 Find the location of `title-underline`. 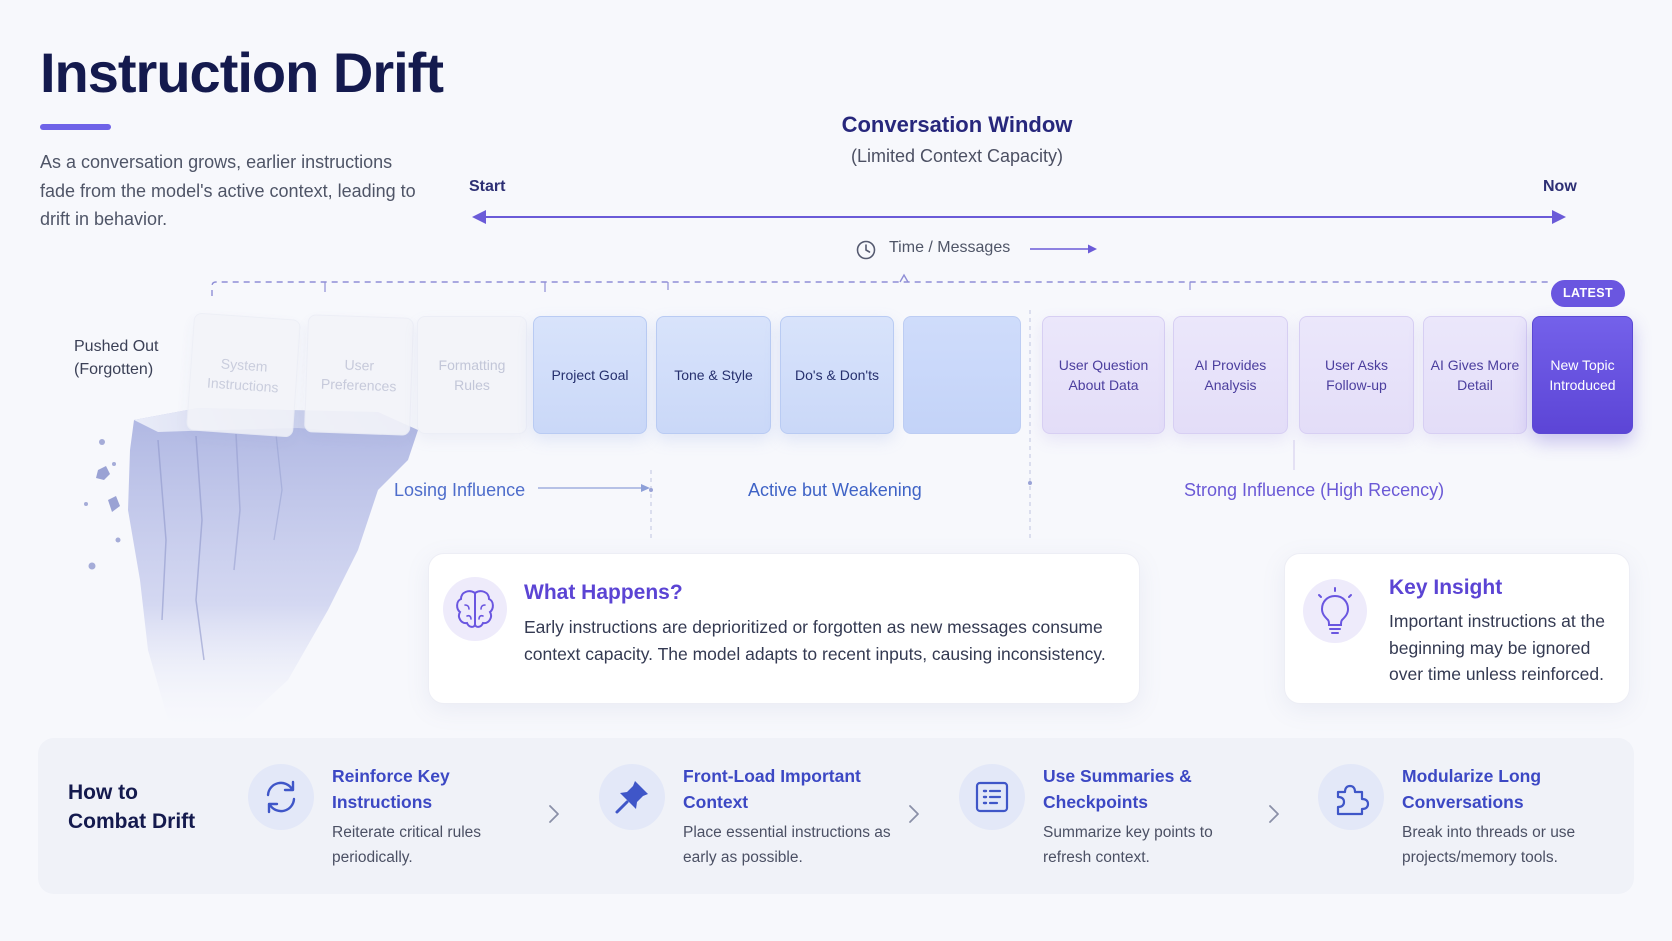

title-underline is located at coordinates (75, 127).